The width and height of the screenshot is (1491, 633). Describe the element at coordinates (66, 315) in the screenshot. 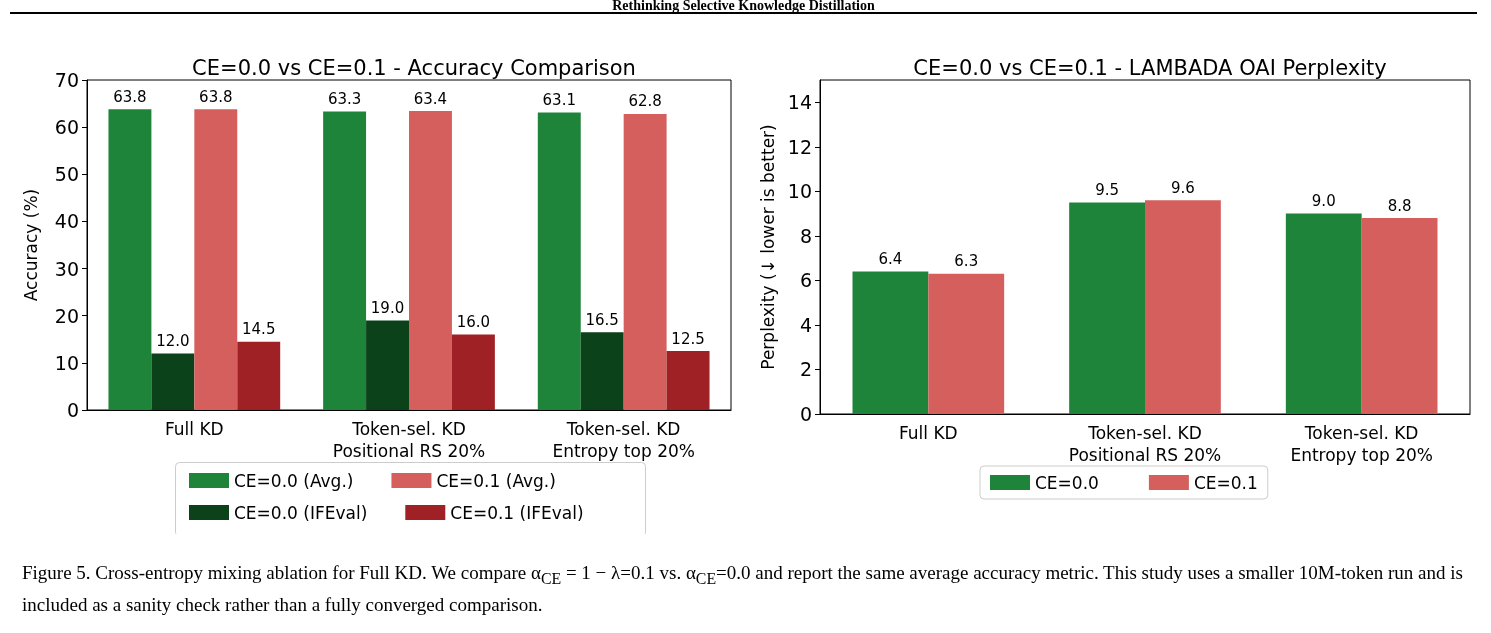

I see `y-tick-label: 20` at that location.